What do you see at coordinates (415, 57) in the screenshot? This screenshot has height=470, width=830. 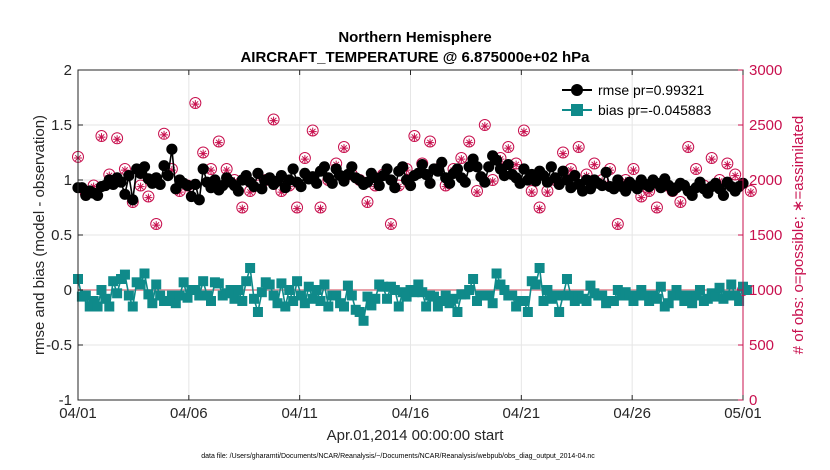 I see `chart-subtitle: AIRCRAFT_TEMPERATURE @ 6.875000e+02 hPa` at bounding box center [415, 57].